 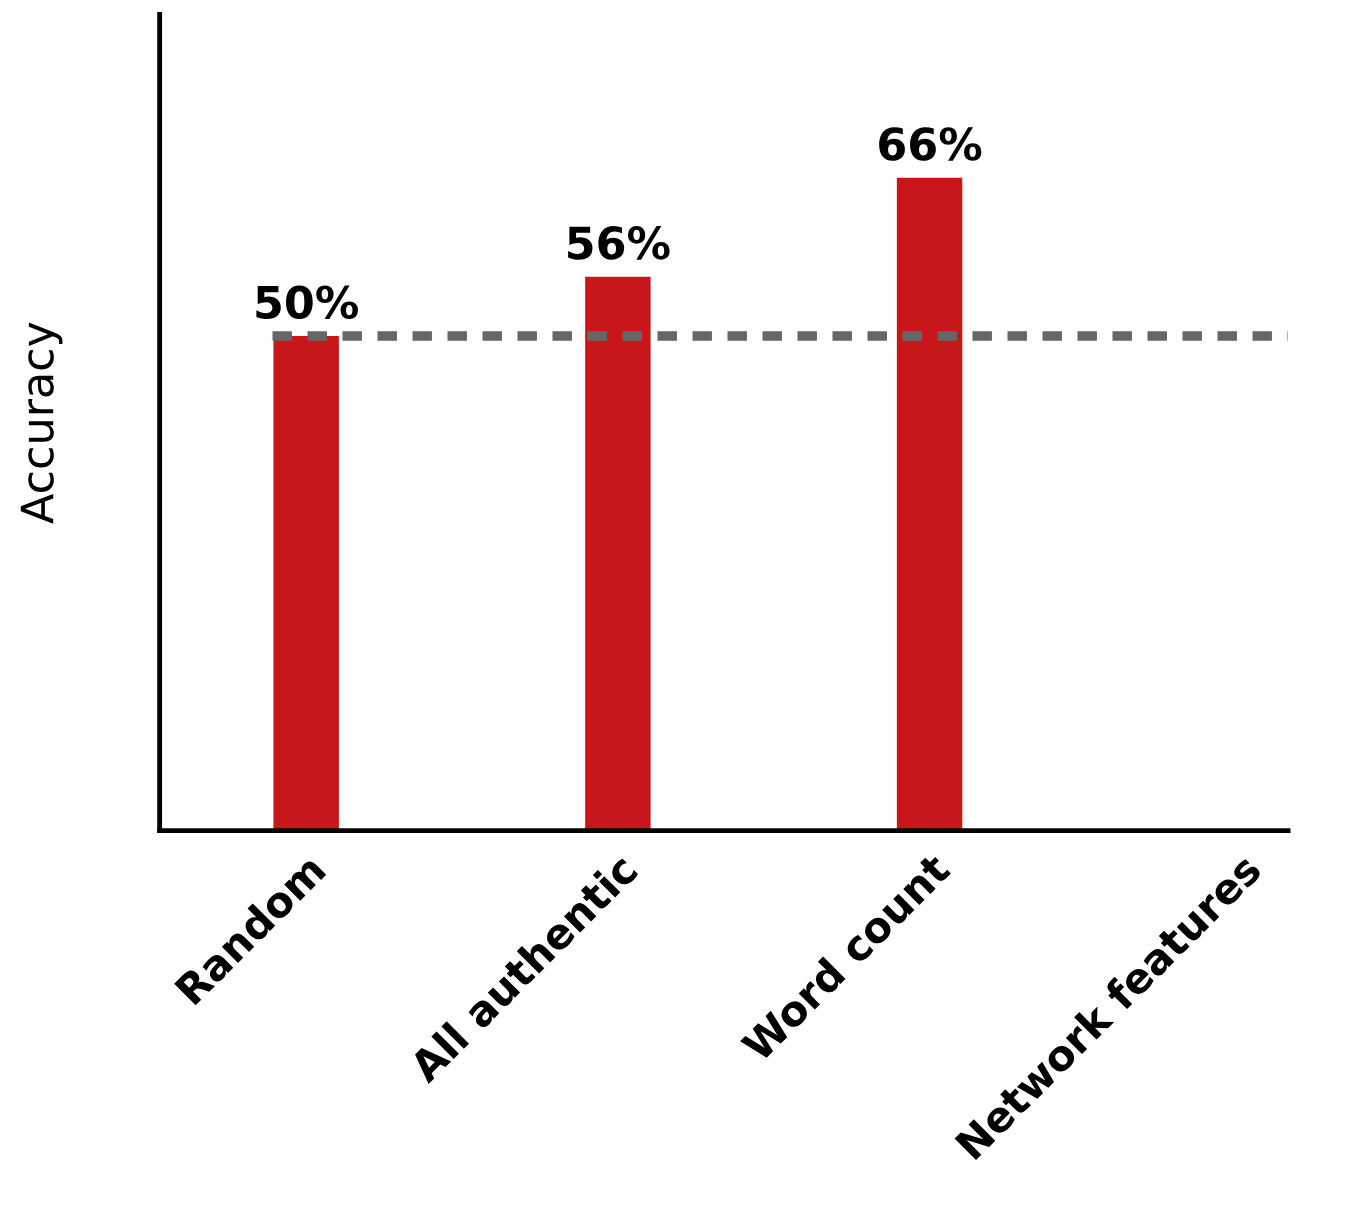 I want to click on data-label: 66%, so click(x=930, y=144).